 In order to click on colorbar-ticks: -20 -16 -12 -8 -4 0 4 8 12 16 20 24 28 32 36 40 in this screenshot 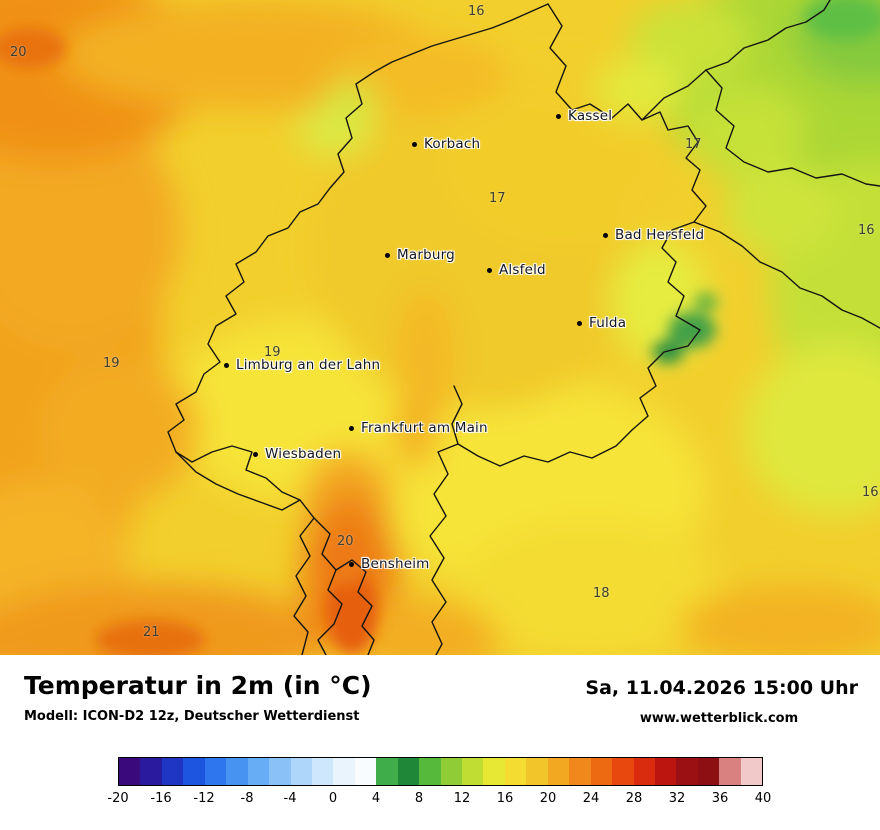, I will do `click(439, 800)`.